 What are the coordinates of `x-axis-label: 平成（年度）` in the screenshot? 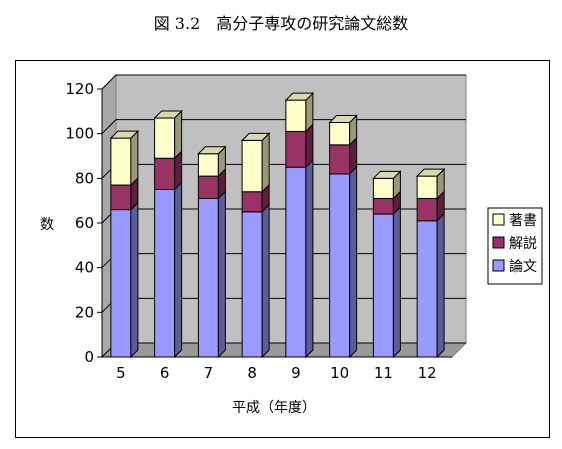 It's located at (274, 408).